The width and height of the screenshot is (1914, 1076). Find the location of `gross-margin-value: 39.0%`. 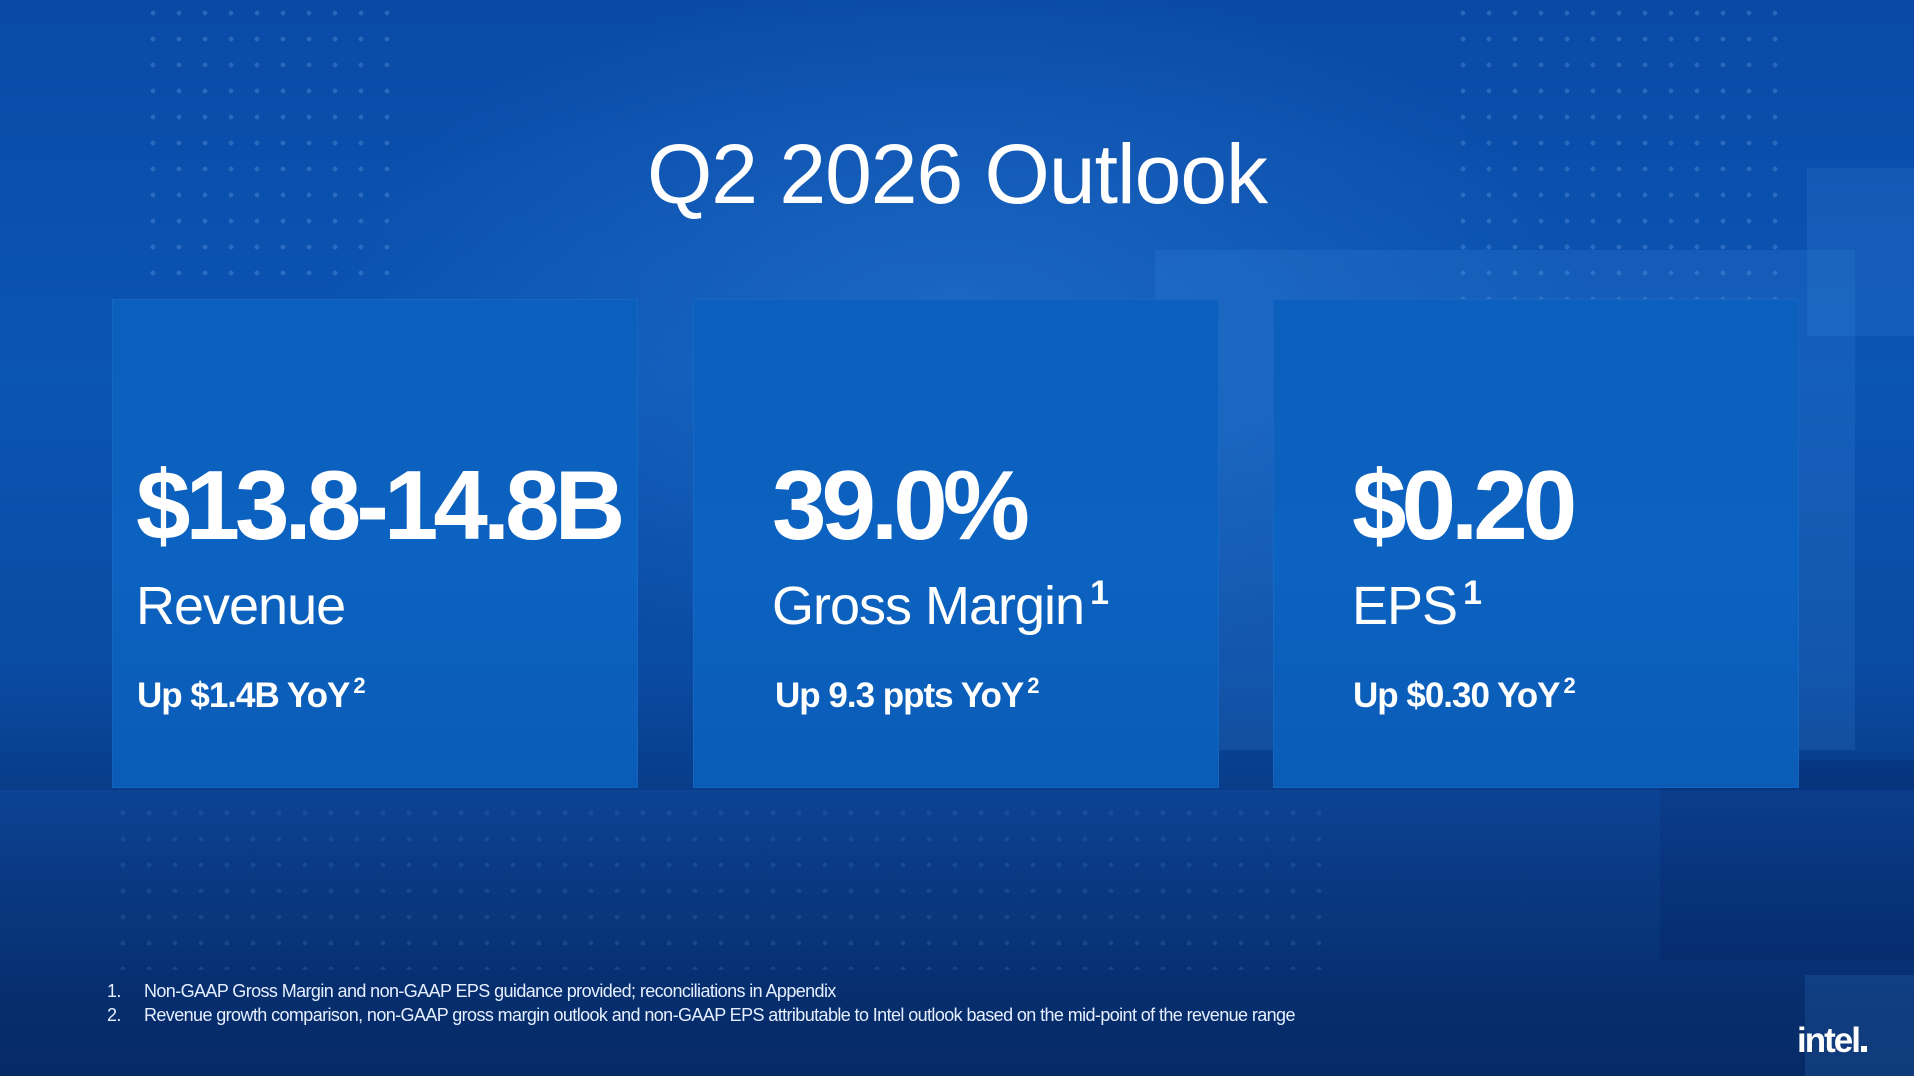

gross-margin-value: 39.0% is located at coordinates (901, 505).